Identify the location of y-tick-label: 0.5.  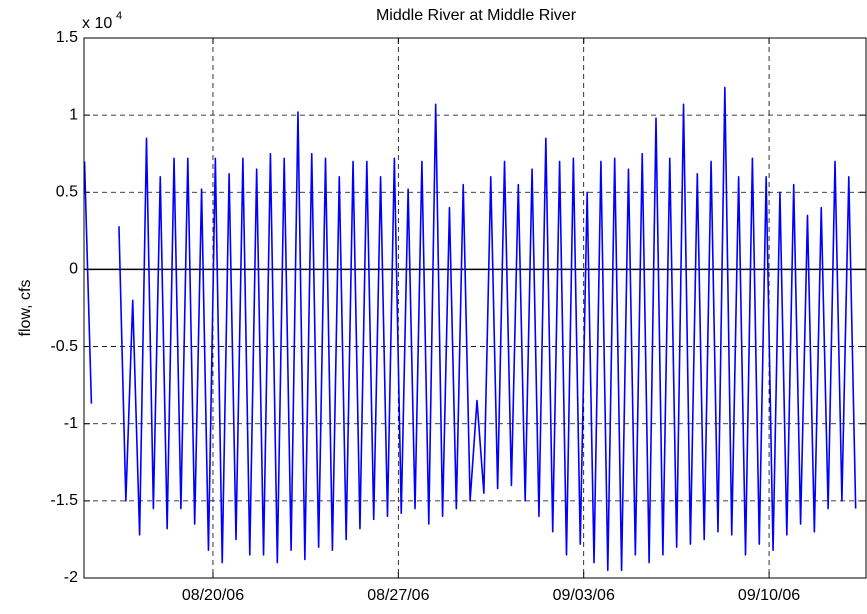
(67, 192).